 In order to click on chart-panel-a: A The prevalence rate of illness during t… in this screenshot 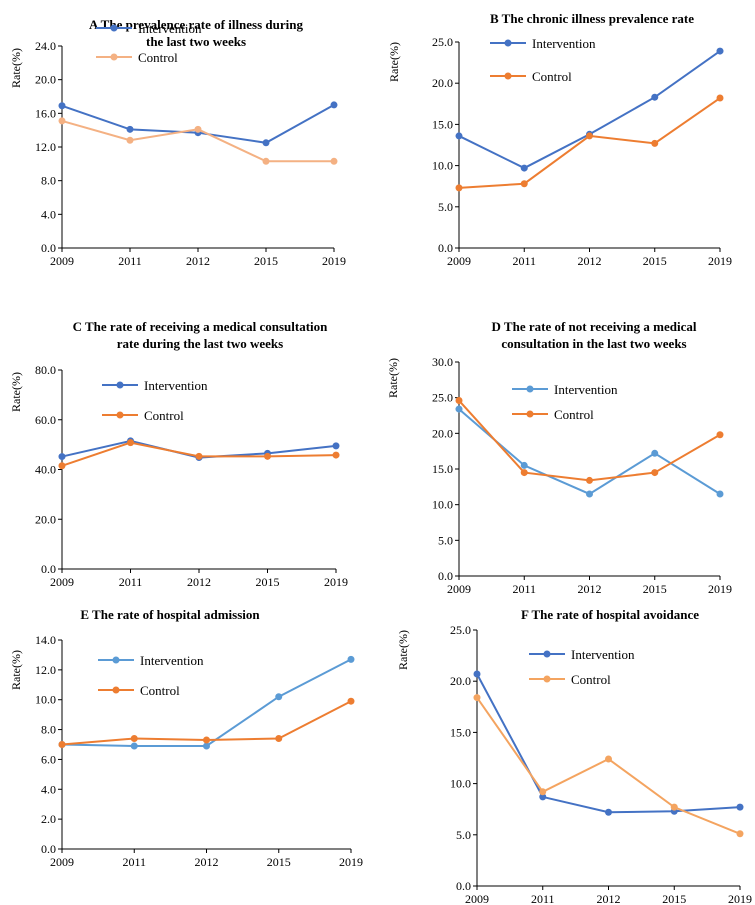, I will do `click(177, 142)`.